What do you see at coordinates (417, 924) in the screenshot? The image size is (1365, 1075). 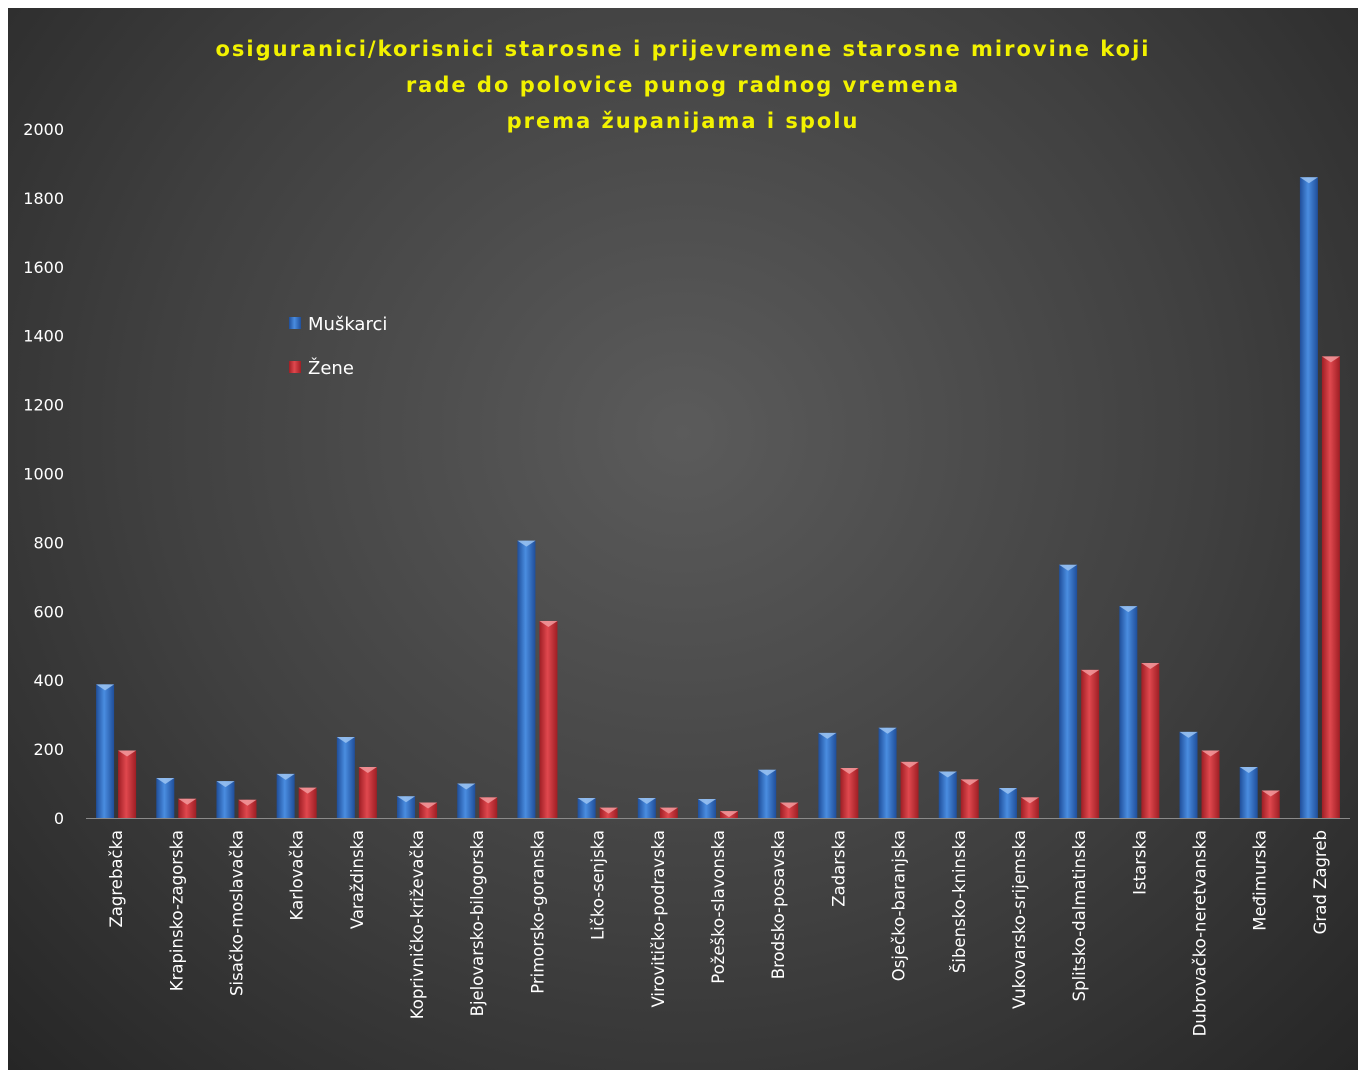 I see `x-tick-label: Koprivničko-križevačka` at bounding box center [417, 924].